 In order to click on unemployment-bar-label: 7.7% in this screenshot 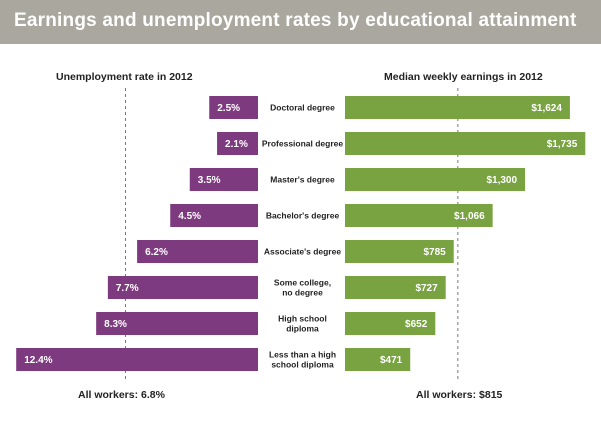, I will do `click(127, 288)`.